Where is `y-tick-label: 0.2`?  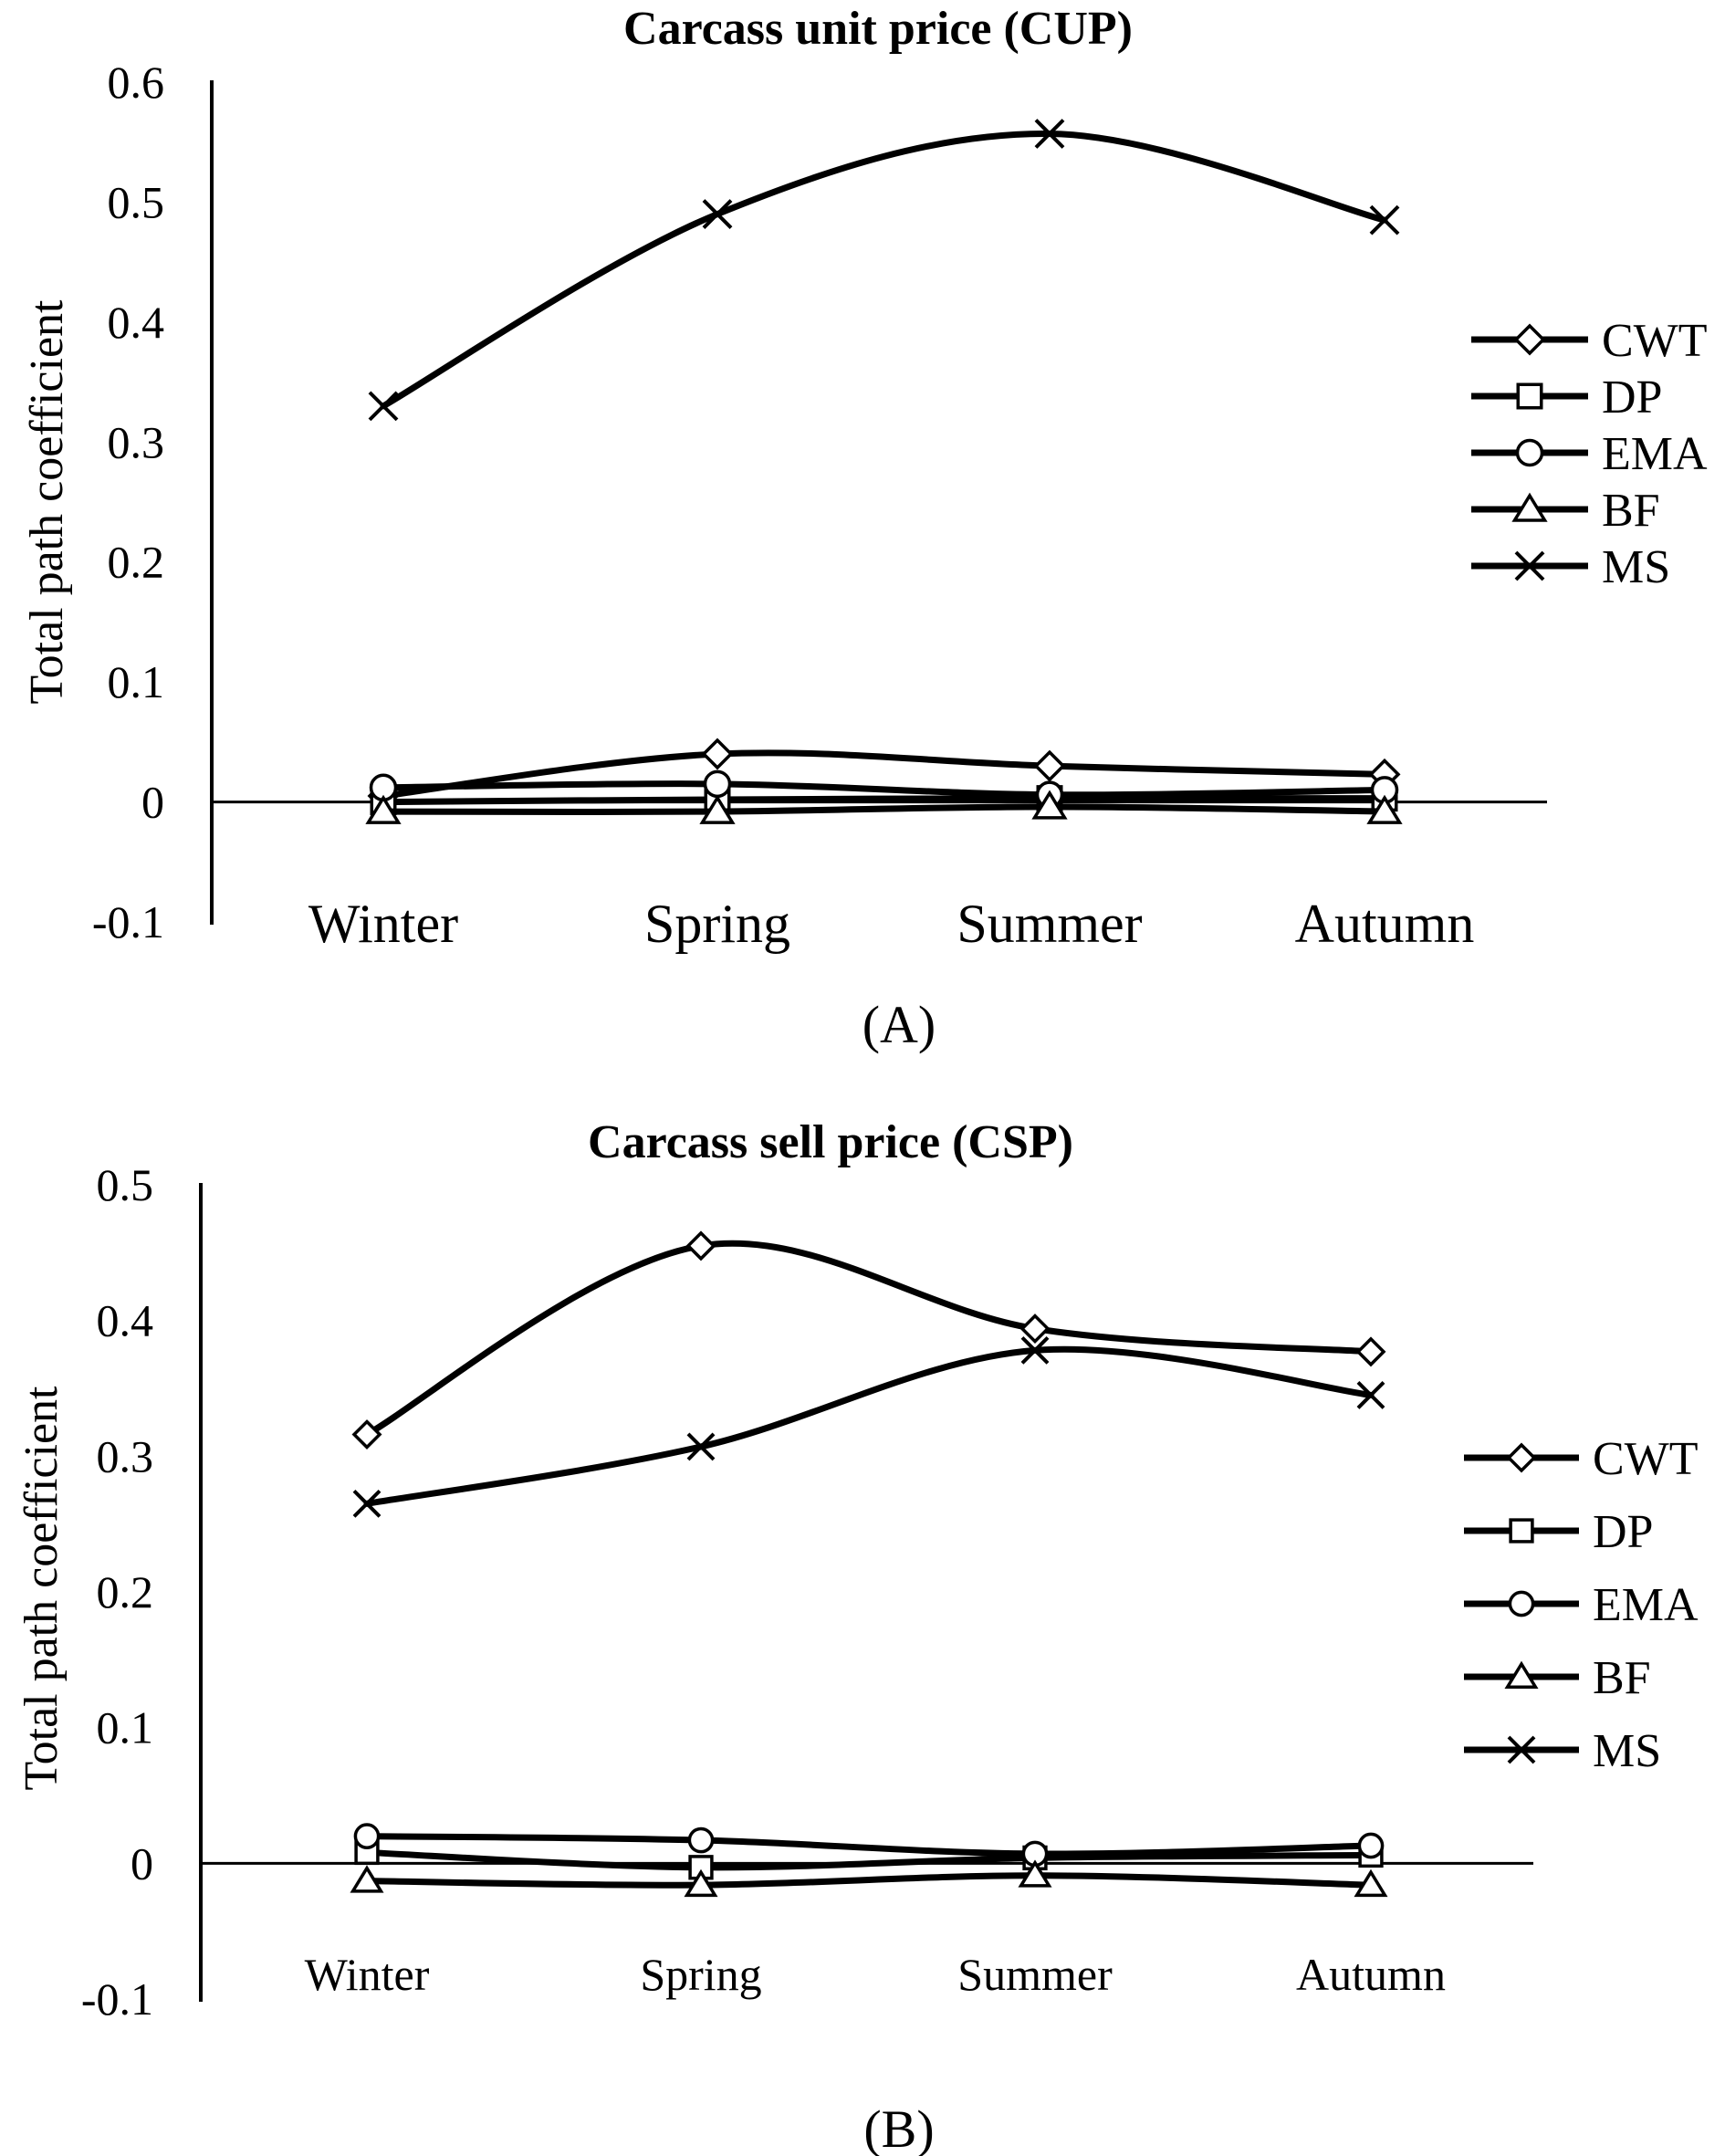 y-tick-label: 0.2 is located at coordinates (125, 1592).